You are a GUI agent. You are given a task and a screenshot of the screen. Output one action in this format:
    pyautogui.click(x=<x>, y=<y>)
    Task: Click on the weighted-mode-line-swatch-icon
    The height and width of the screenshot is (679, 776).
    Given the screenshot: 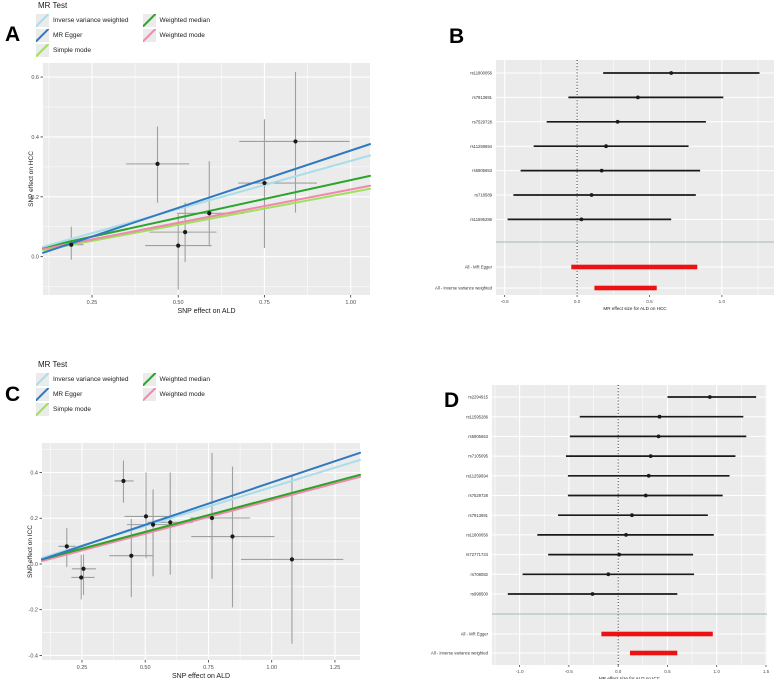 What is the action you would take?
    pyautogui.click(x=149, y=394)
    